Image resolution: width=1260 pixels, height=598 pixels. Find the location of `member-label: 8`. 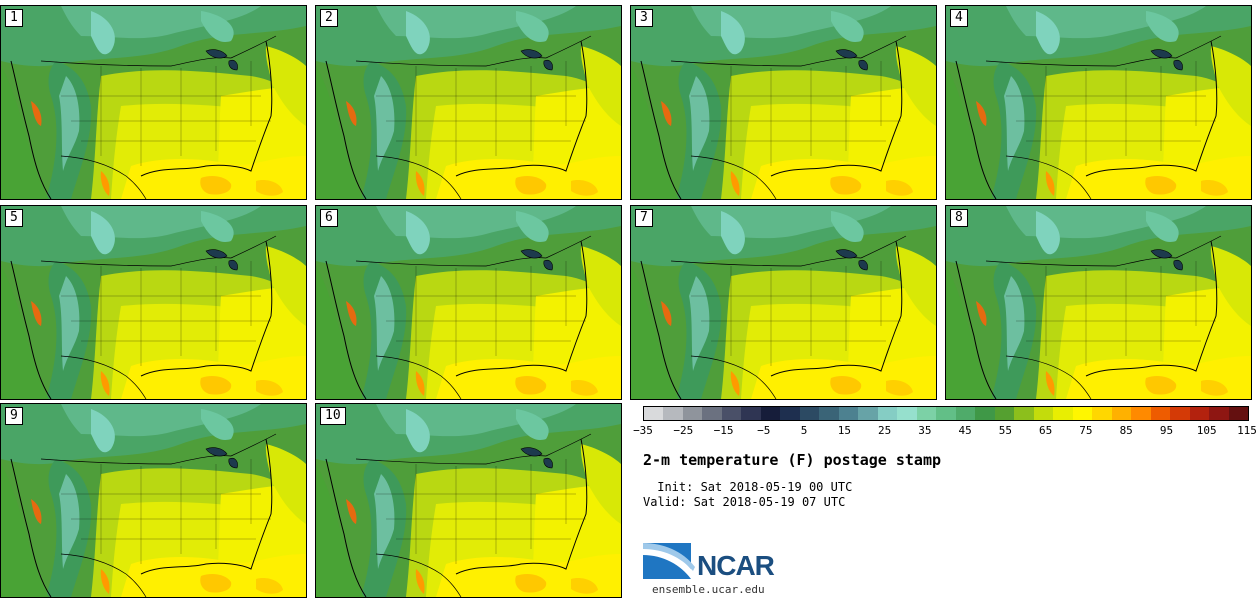

member-label: 8 is located at coordinates (959, 218).